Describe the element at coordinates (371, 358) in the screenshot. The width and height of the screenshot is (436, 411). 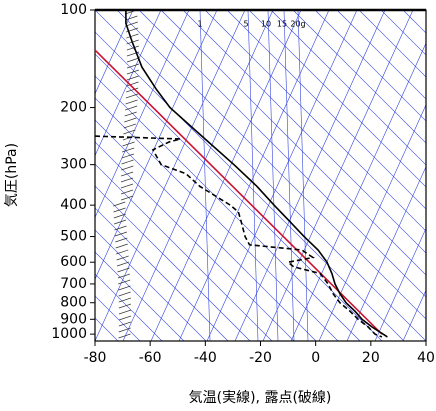
I see `x-tick-label: 20` at that location.